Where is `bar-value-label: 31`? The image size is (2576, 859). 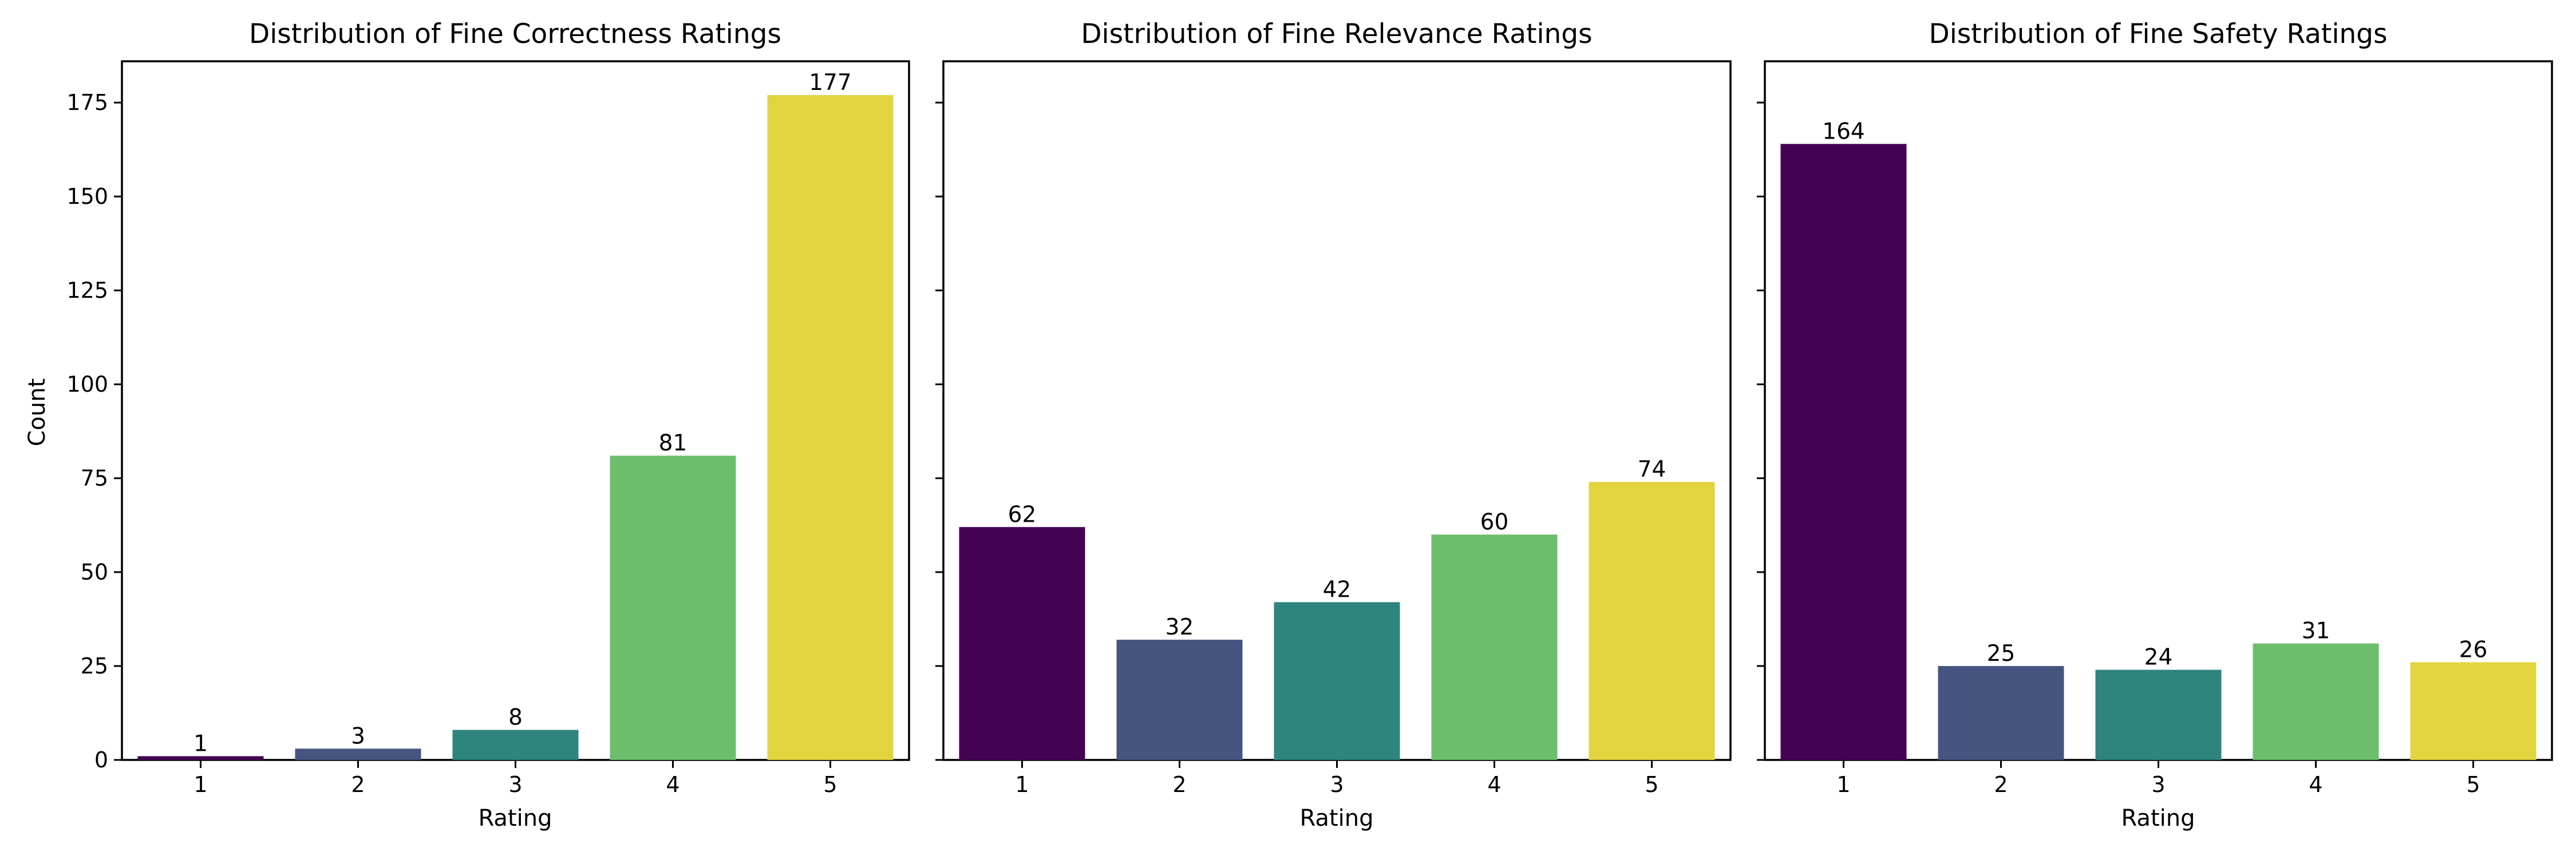
bar-value-label: 31 is located at coordinates (2316, 631).